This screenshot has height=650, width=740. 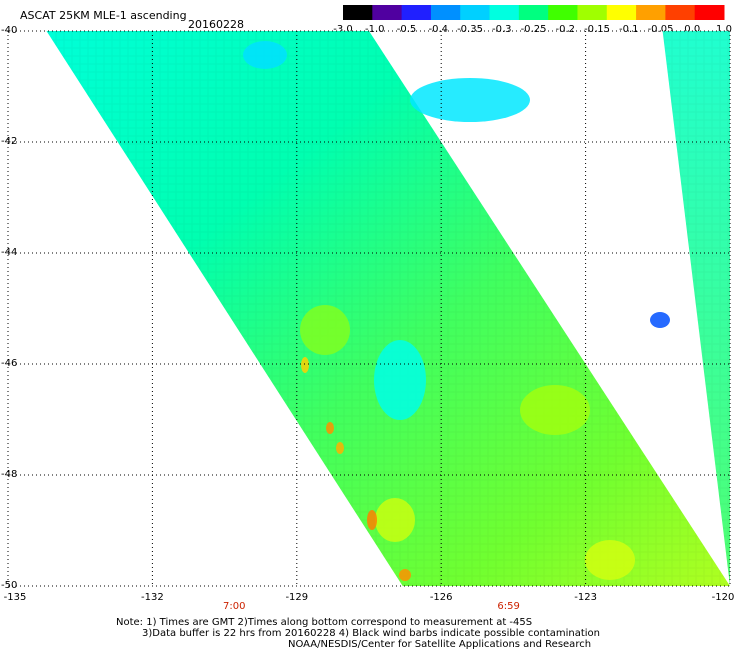 What do you see at coordinates (508, 606) in the screenshot?
I see `time-label: 6:59` at bounding box center [508, 606].